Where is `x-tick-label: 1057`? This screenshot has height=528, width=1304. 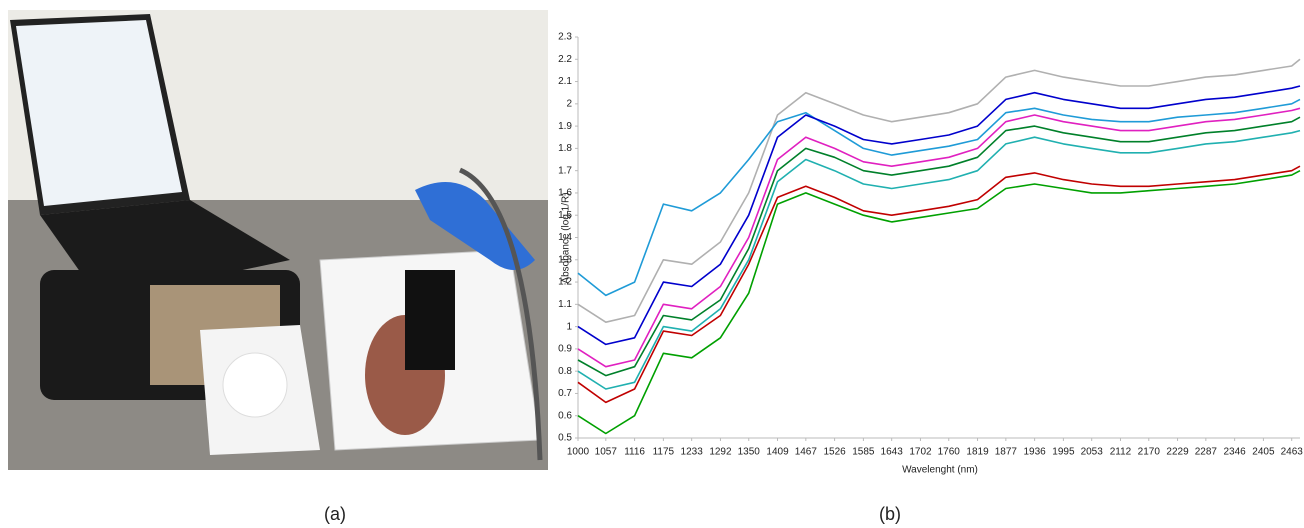 x-tick-label: 1057 is located at coordinates (606, 452).